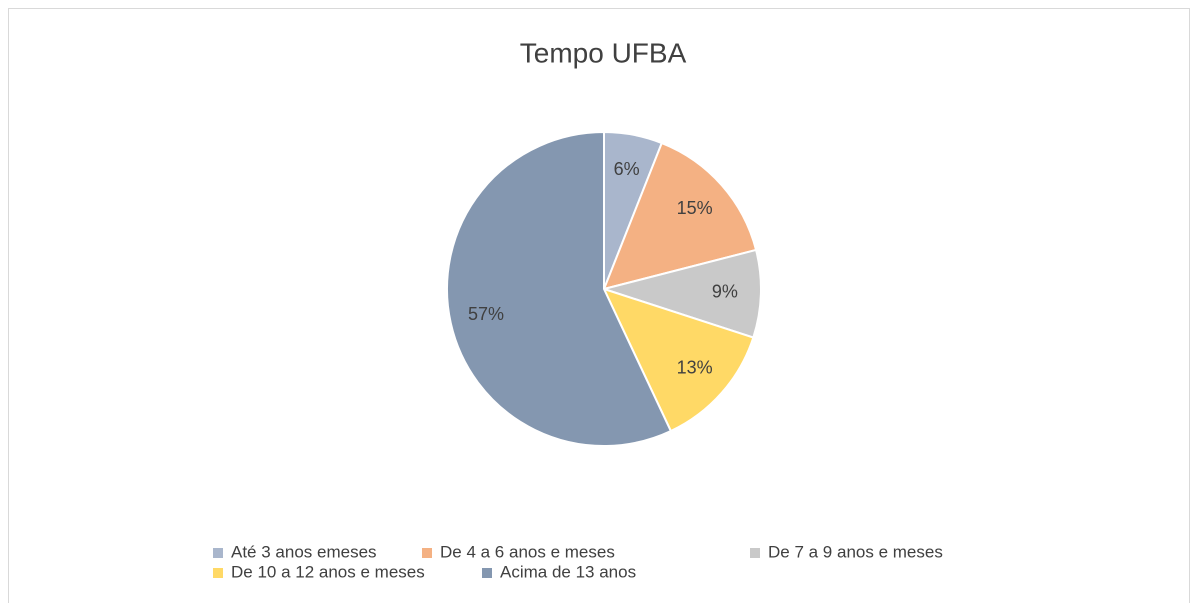 Image resolution: width=1199 pixels, height=603 pixels. I want to click on legend-label: Acima de 13 anos, so click(568, 571).